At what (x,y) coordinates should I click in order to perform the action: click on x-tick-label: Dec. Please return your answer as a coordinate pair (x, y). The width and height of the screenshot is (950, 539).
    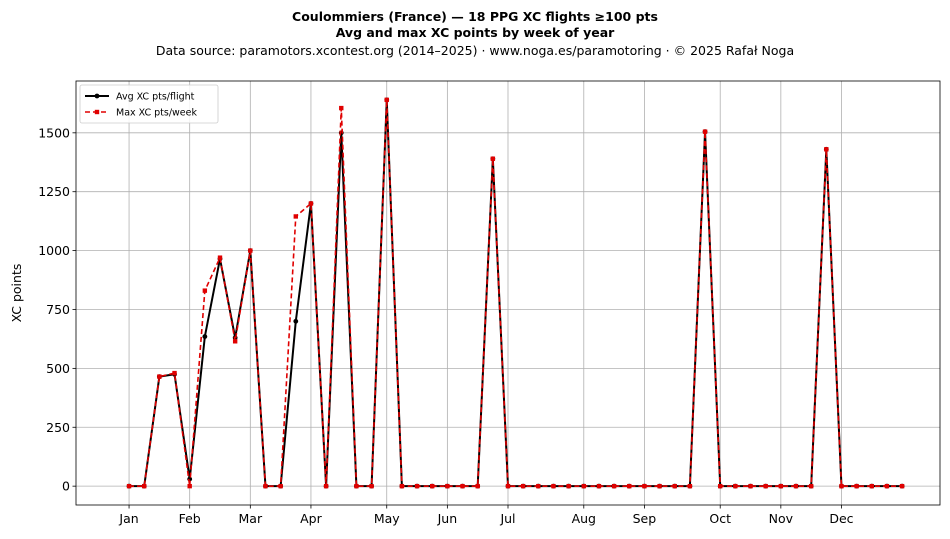
    Looking at the image, I should click on (841, 518).